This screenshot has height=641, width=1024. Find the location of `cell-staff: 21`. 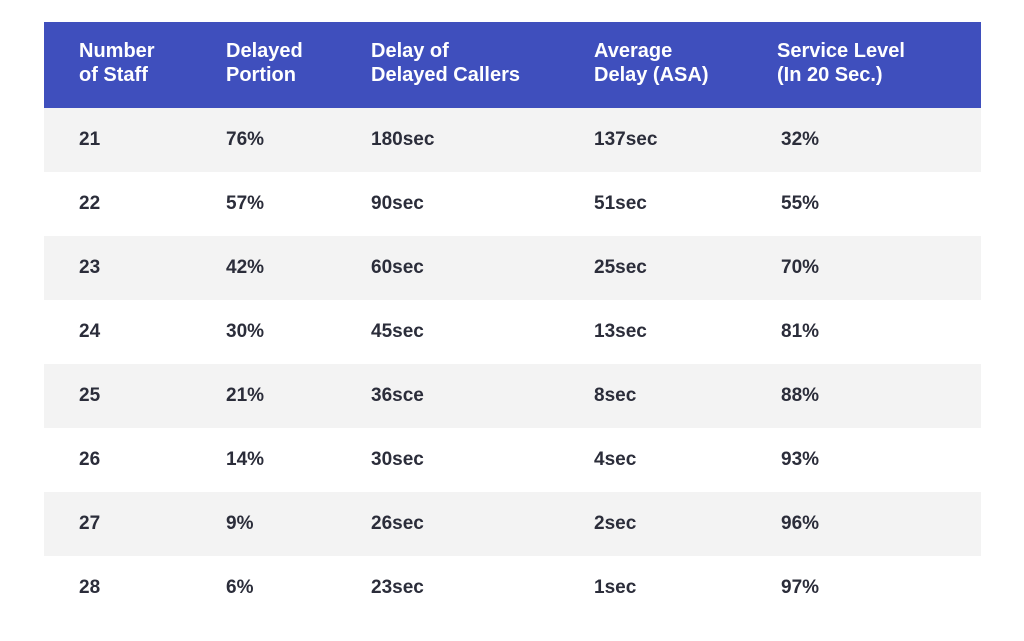

cell-staff: 21 is located at coordinates (90, 139).